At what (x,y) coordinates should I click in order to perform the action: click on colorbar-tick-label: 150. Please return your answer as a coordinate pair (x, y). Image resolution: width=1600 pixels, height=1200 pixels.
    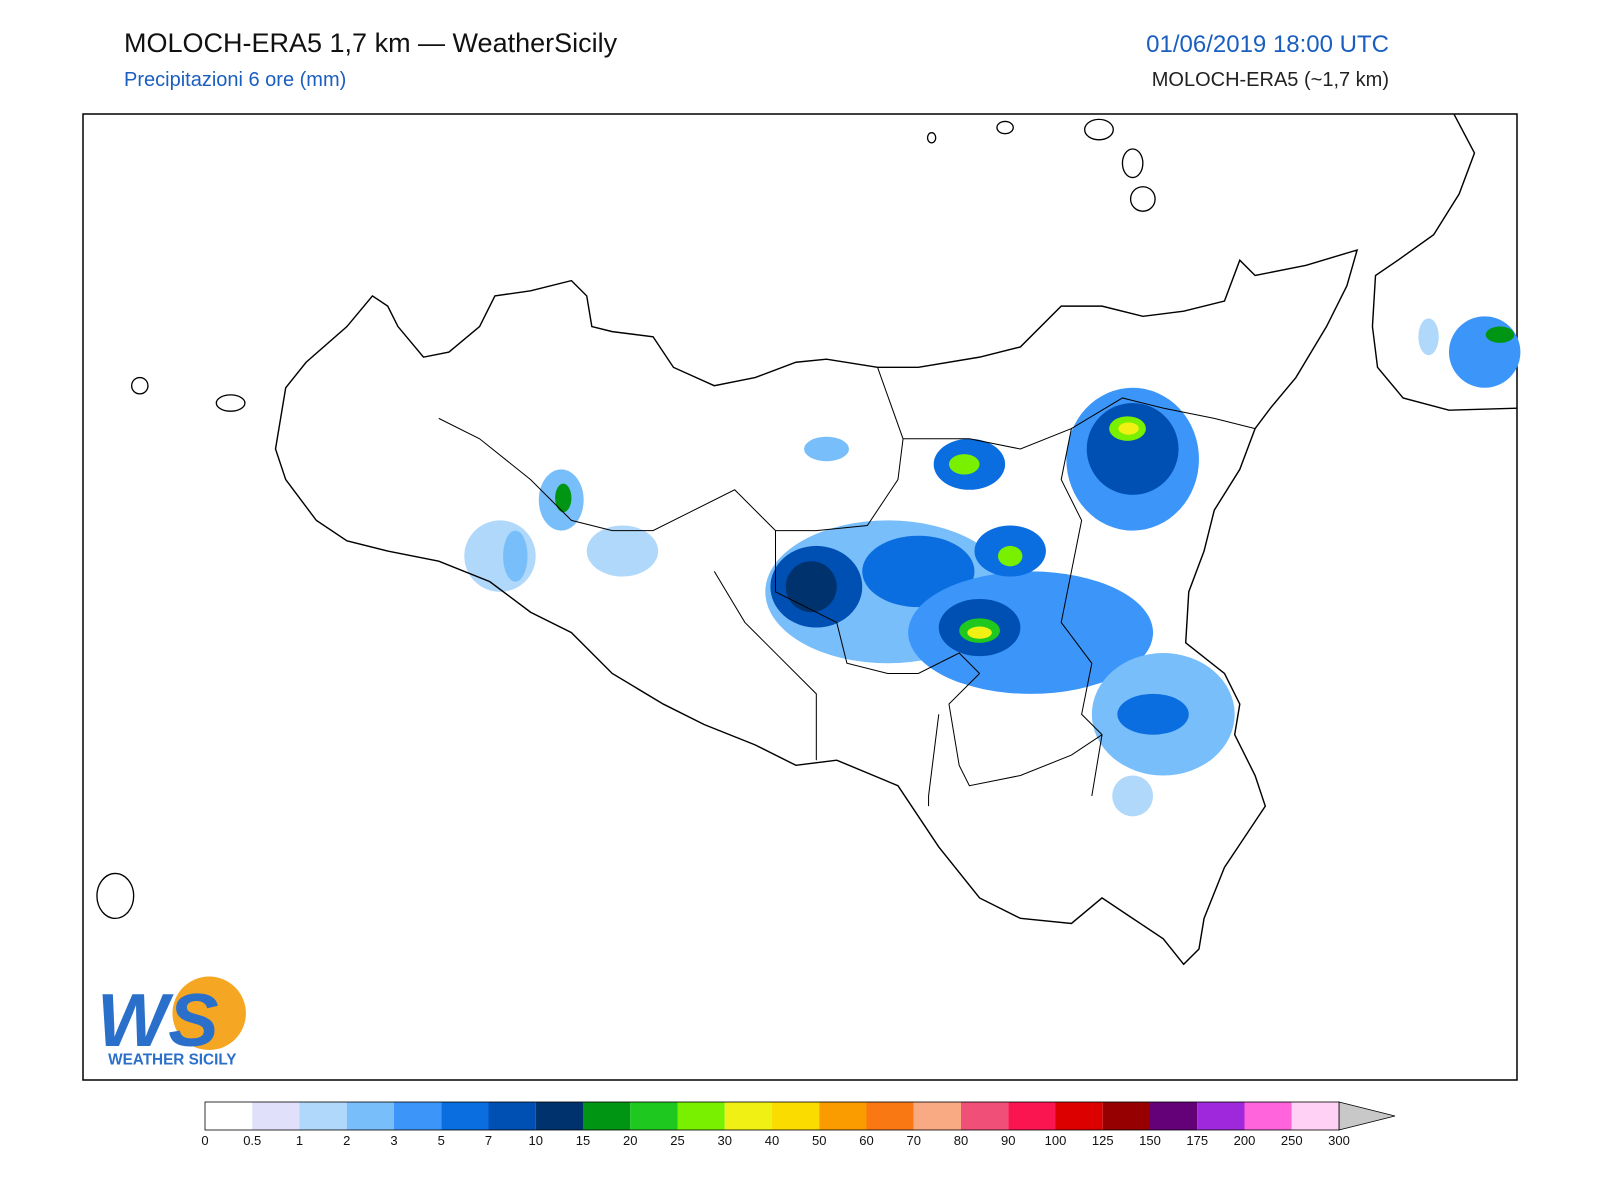
    Looking at the image, I should click on (1150, 1140).